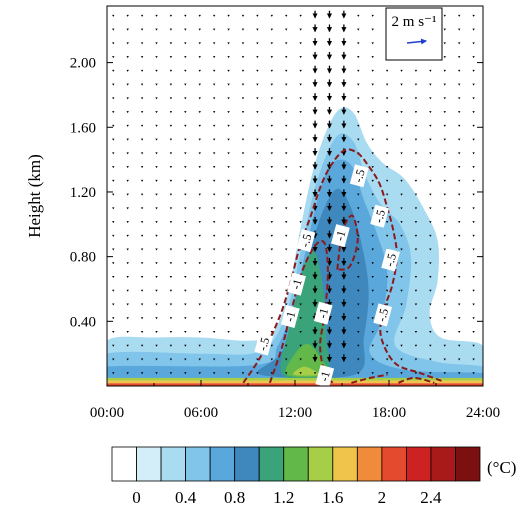 The image size is (528, 520). Describe the element at coordinates (416, 41) in the screenshot. I see `reference-vector-arrow` at that location.